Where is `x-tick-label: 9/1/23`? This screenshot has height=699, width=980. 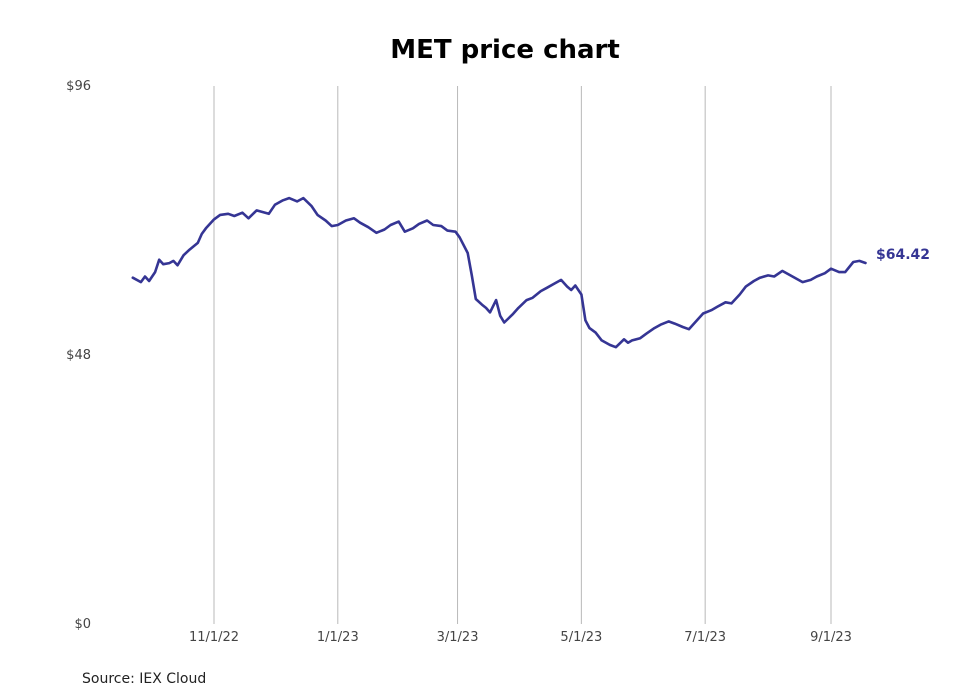 x-tick-label: 9/1/23 is located at coordinates (831, 637).